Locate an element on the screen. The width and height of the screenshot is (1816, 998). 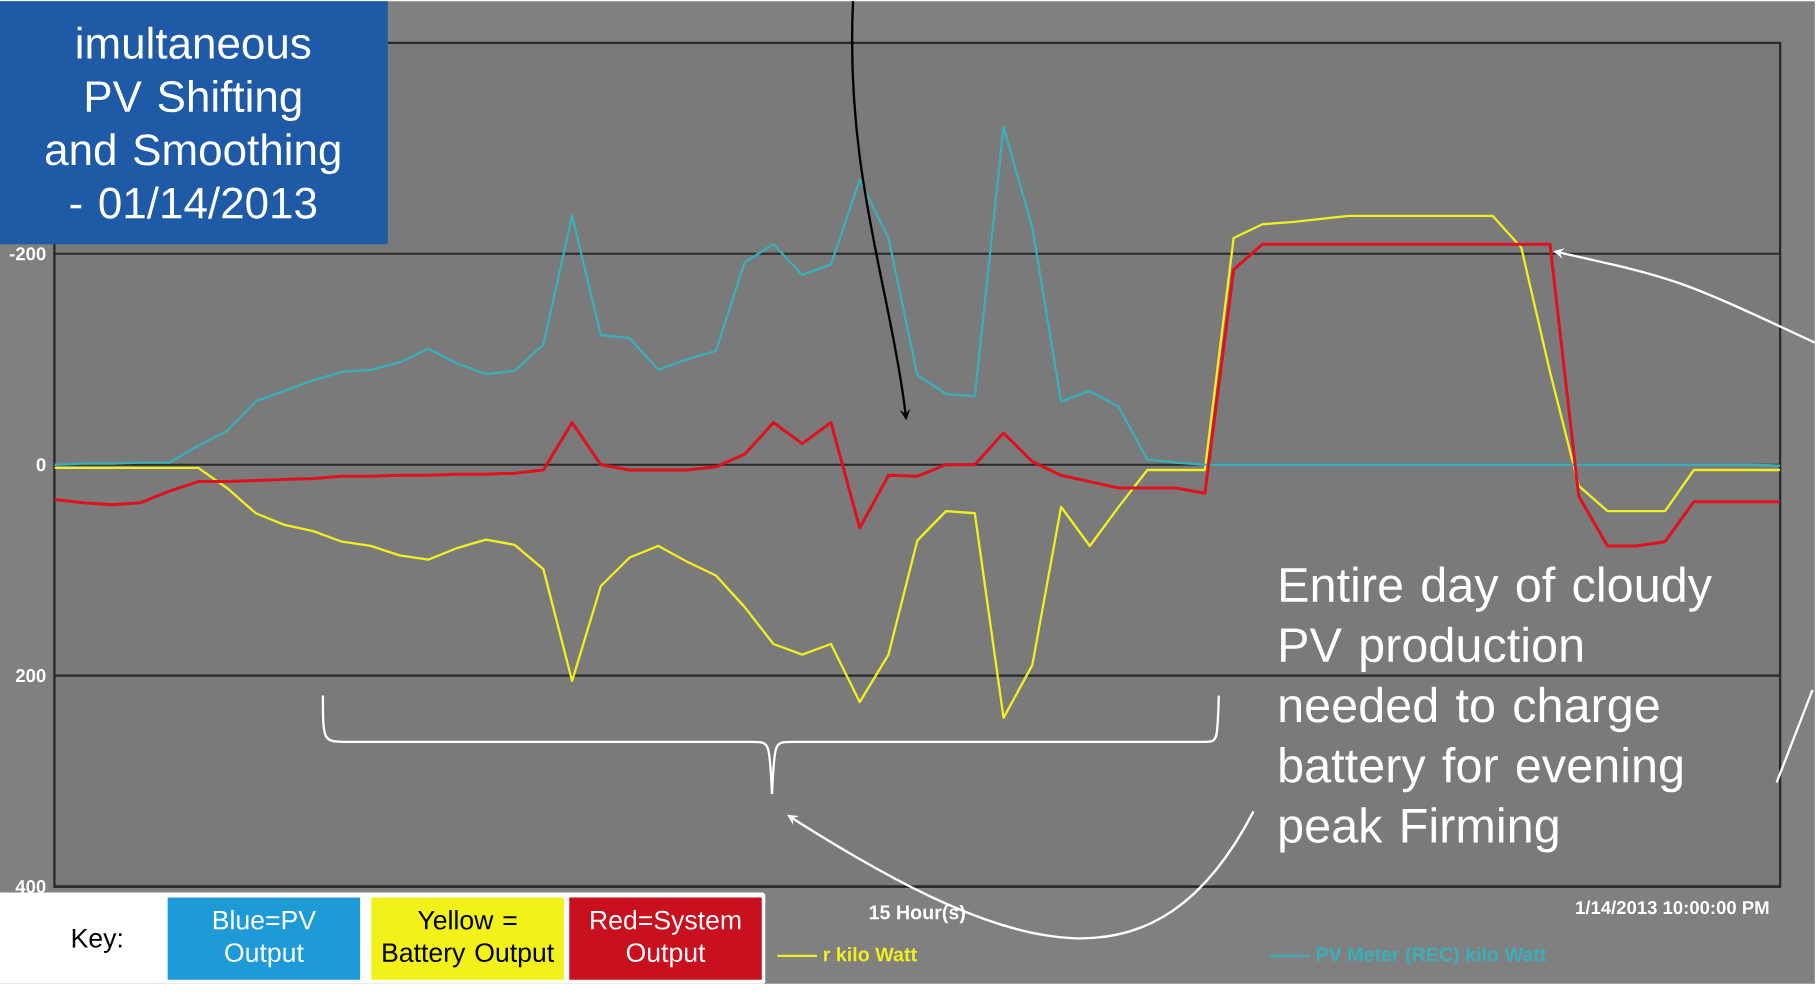
text: Red=System Output is located at coordinates (666, 939).